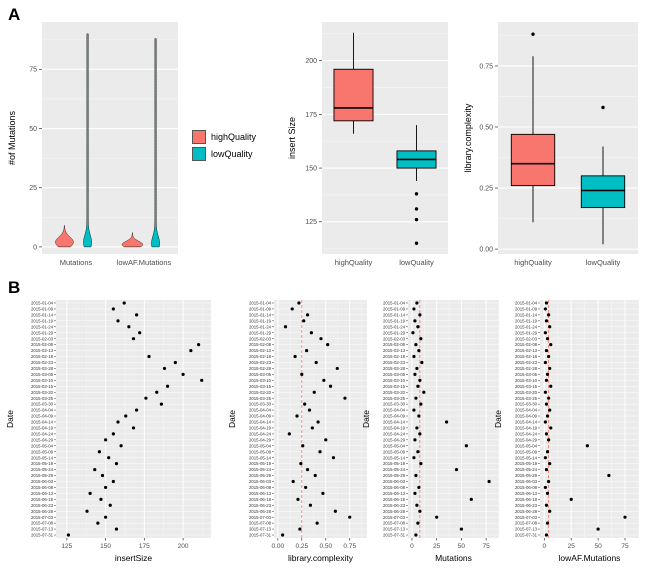  What do you see at coordinates (394, 416) in the screenshot?
I see `date-tick-label: 2015-04-09` at bounding box center [394, 416].